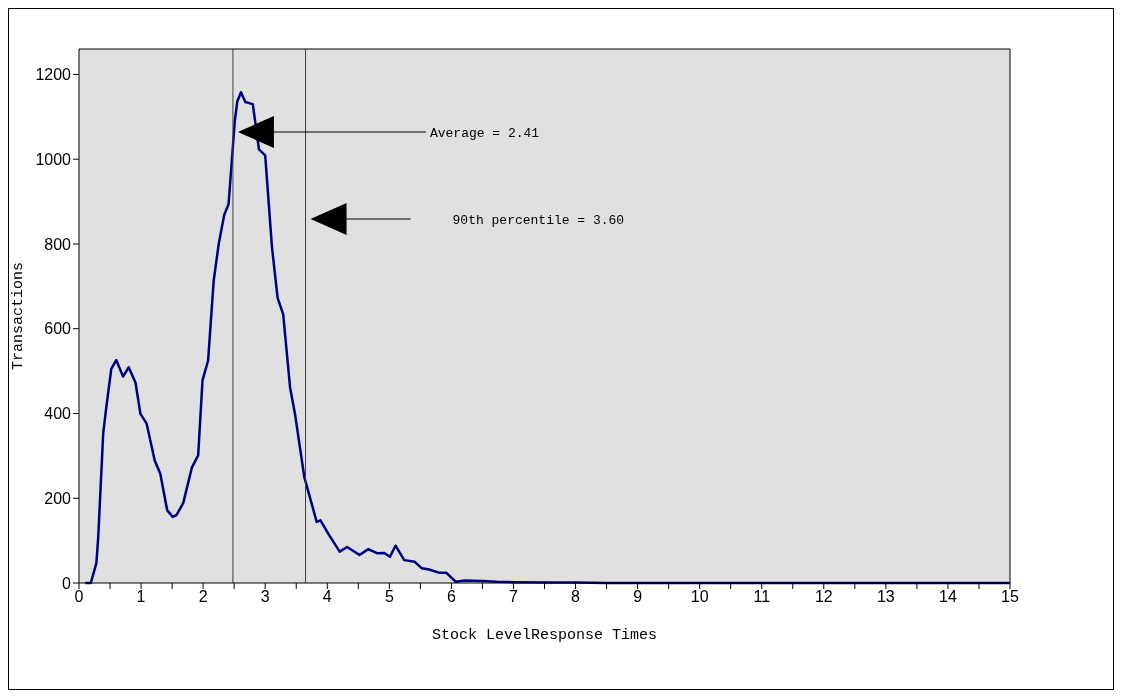  What do you see at coordinates (58, 498) in the screenshot?
I see `y-tick-label: 200` at bounding box center [58, 498].